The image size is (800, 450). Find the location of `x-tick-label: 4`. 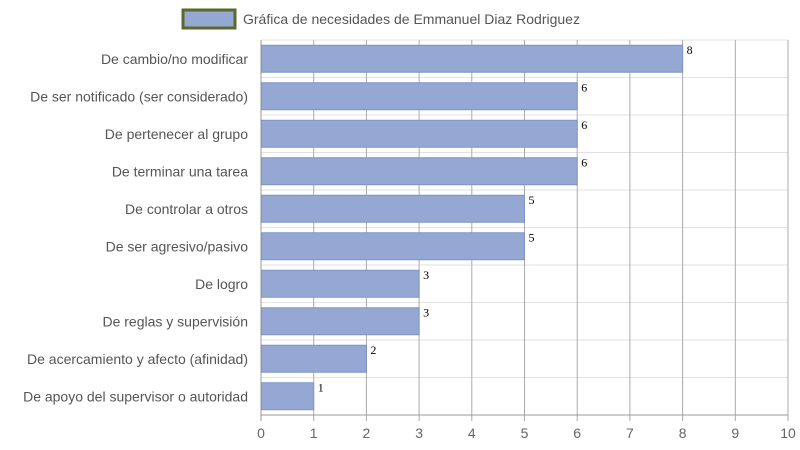

x-tick-label: 4 is located at coordinates (472, 433).